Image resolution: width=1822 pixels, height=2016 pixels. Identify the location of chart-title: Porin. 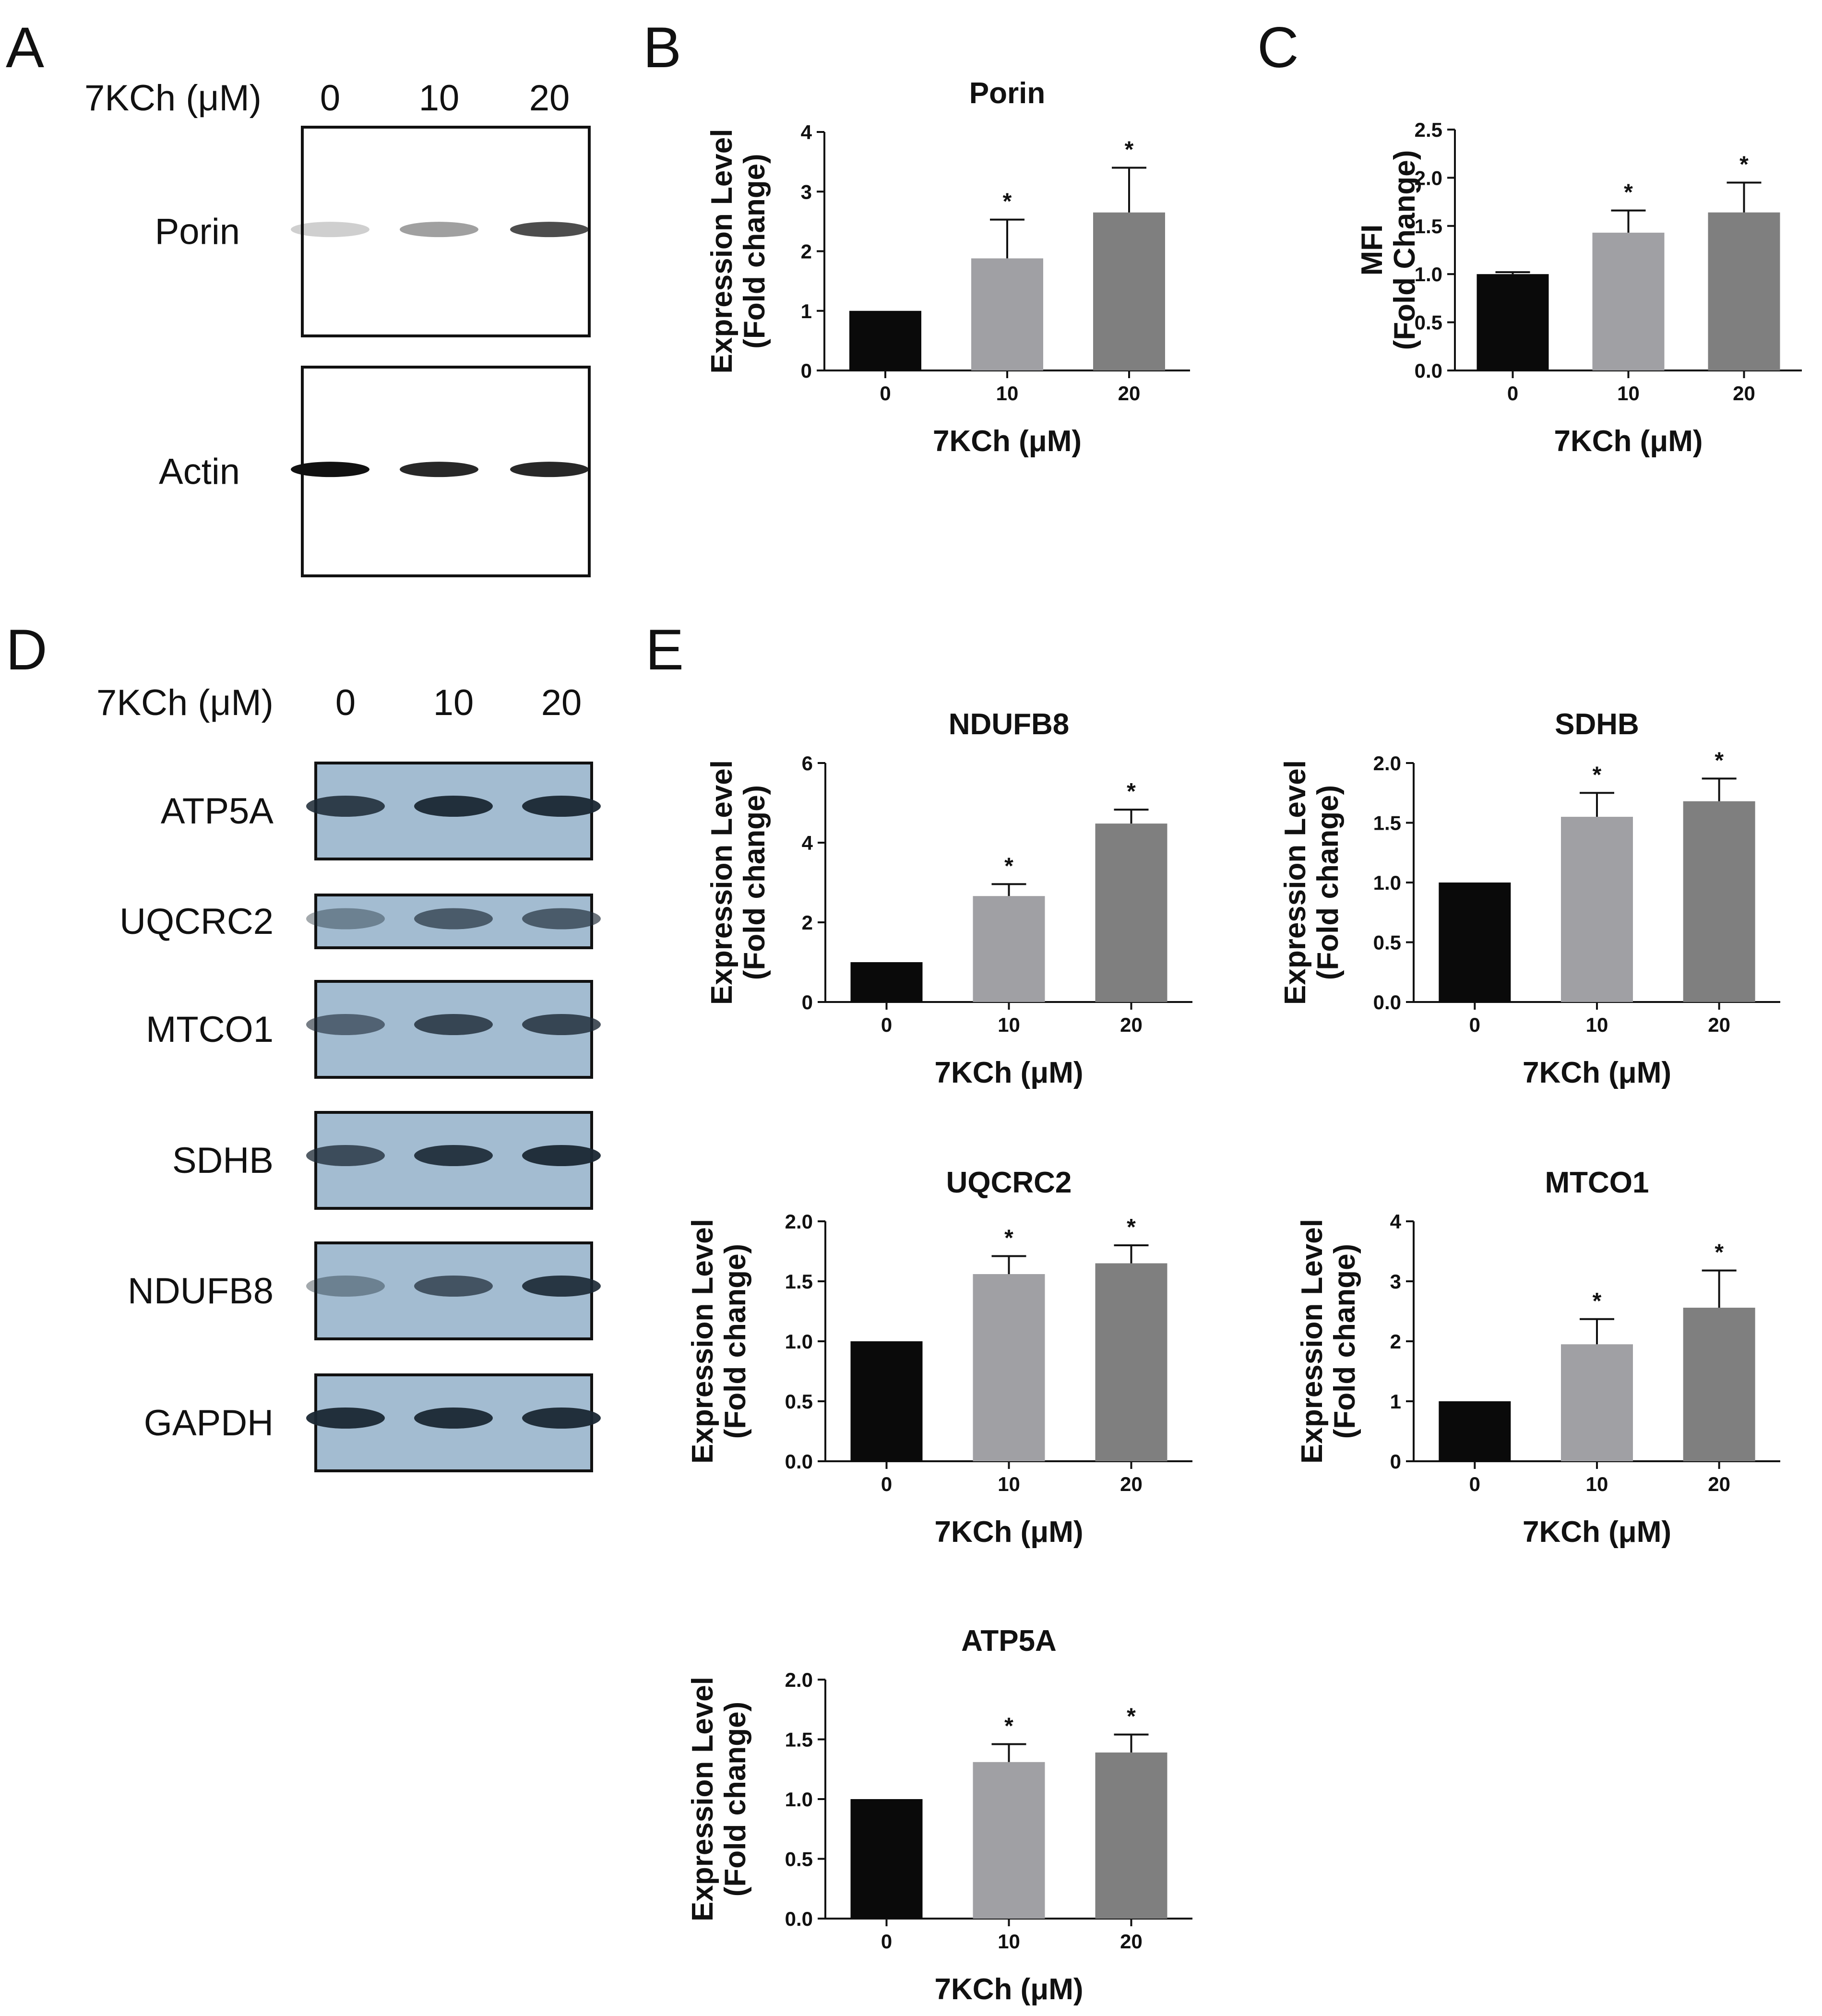
(1007, 93).